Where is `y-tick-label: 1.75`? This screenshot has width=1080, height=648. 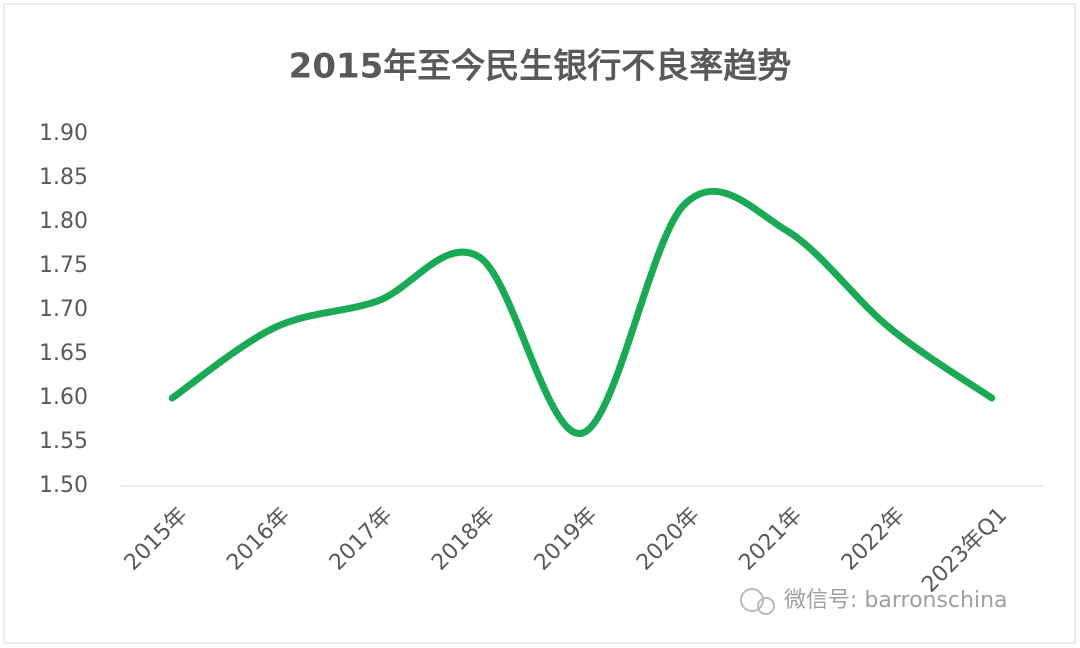
y-tick-label: 1.75 is located at coordinates (63, 265).